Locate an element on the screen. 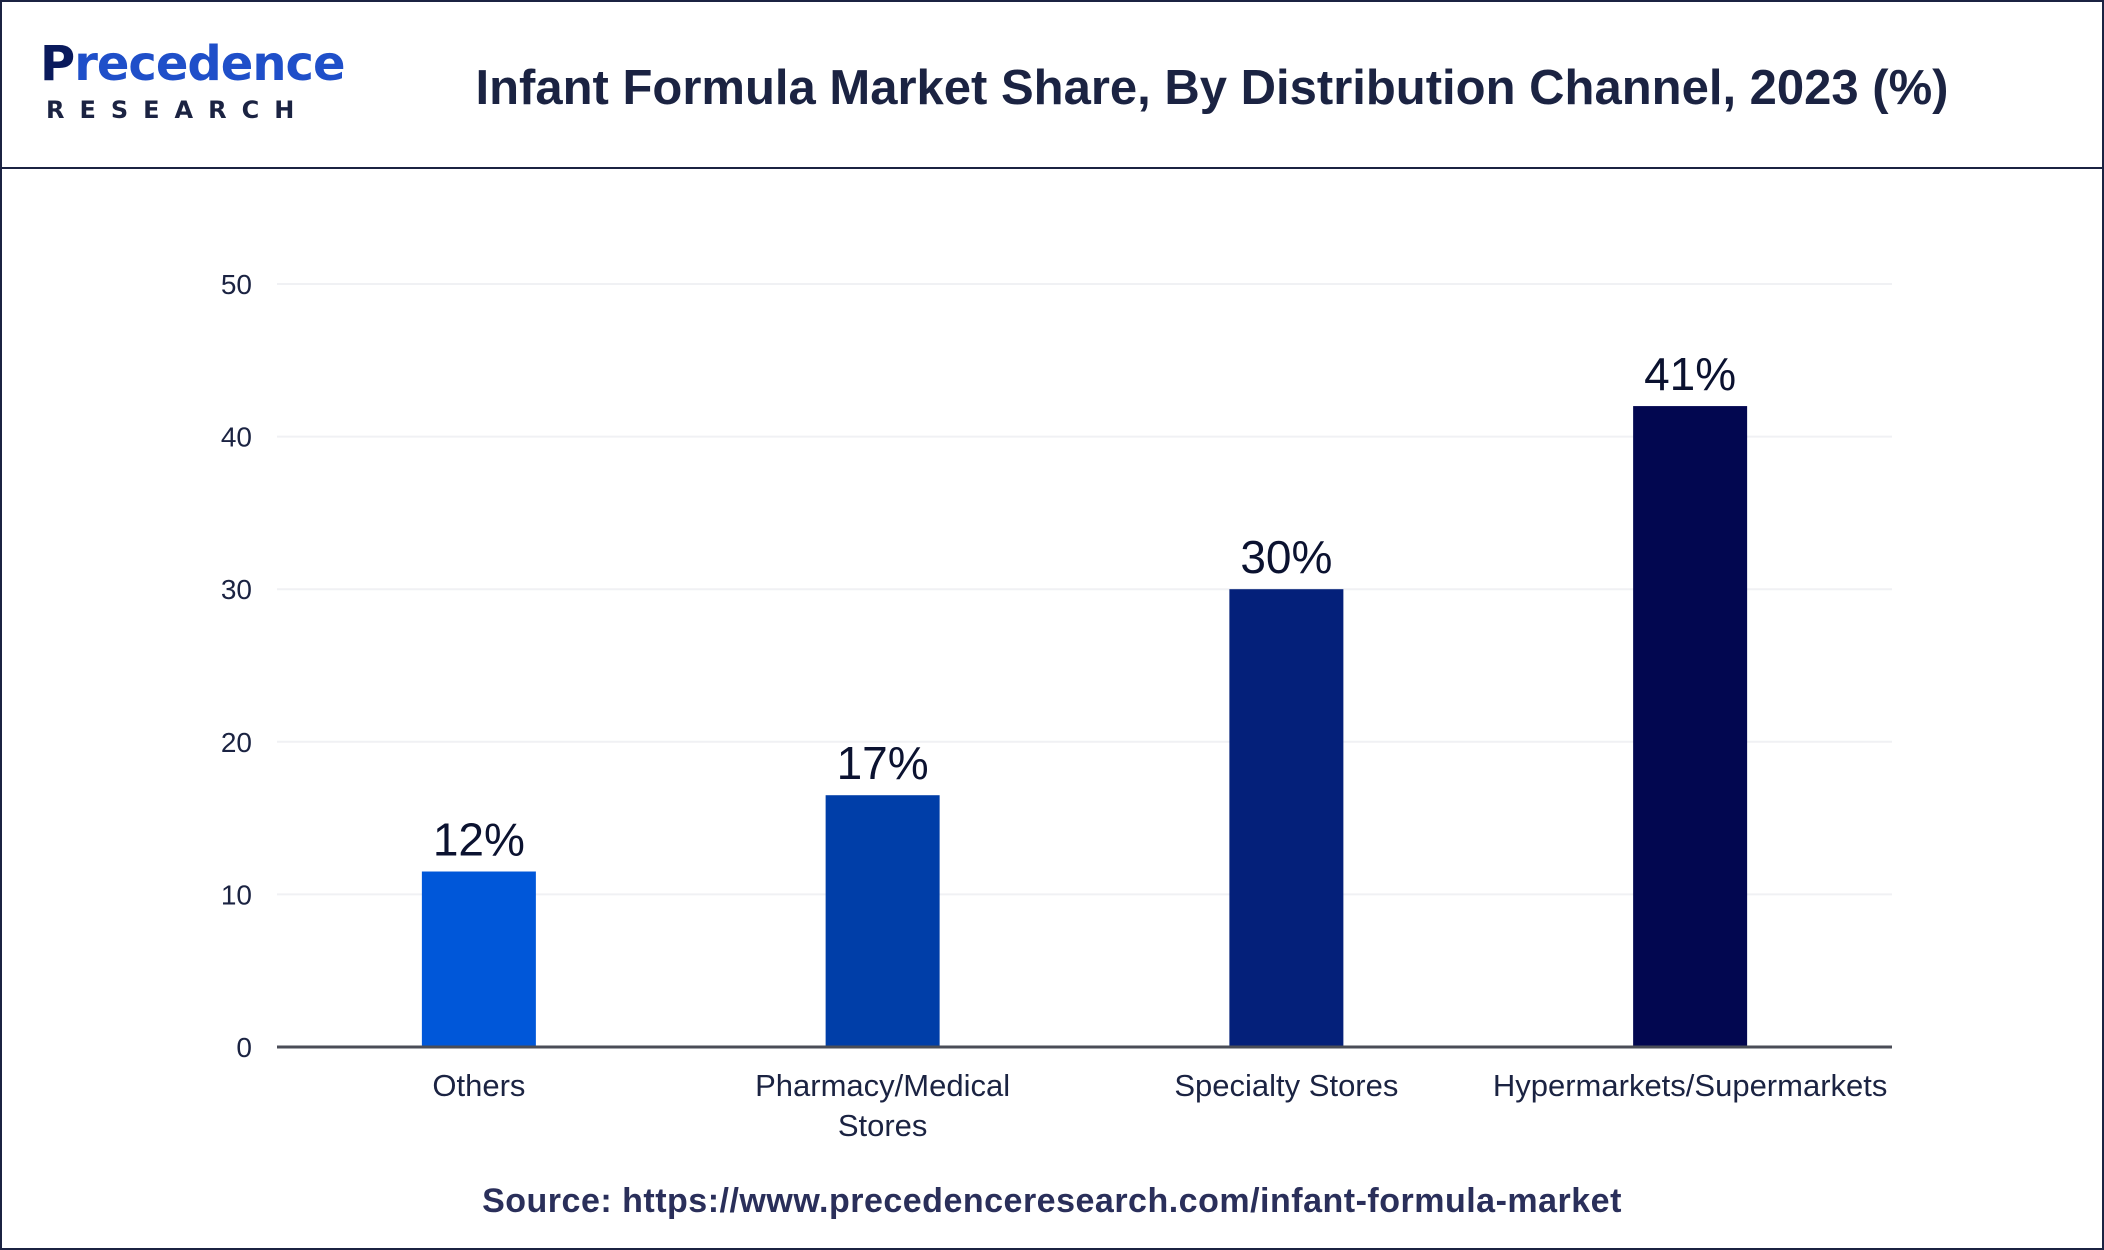  data-label: 30% is located at coordinates (1286, 557).